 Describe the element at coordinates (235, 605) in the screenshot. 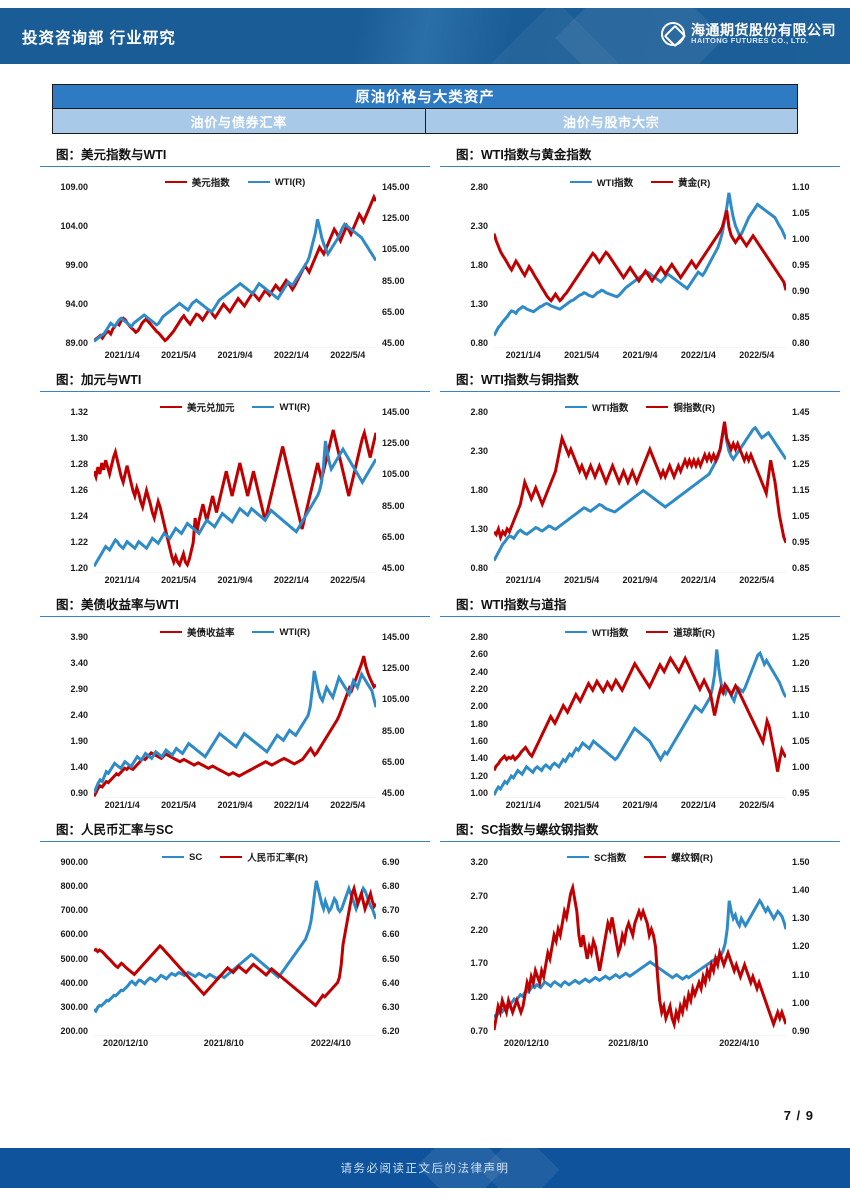

I see `chart-title-ust-yield-wti: 图：美债收益率与WTI` at that location.